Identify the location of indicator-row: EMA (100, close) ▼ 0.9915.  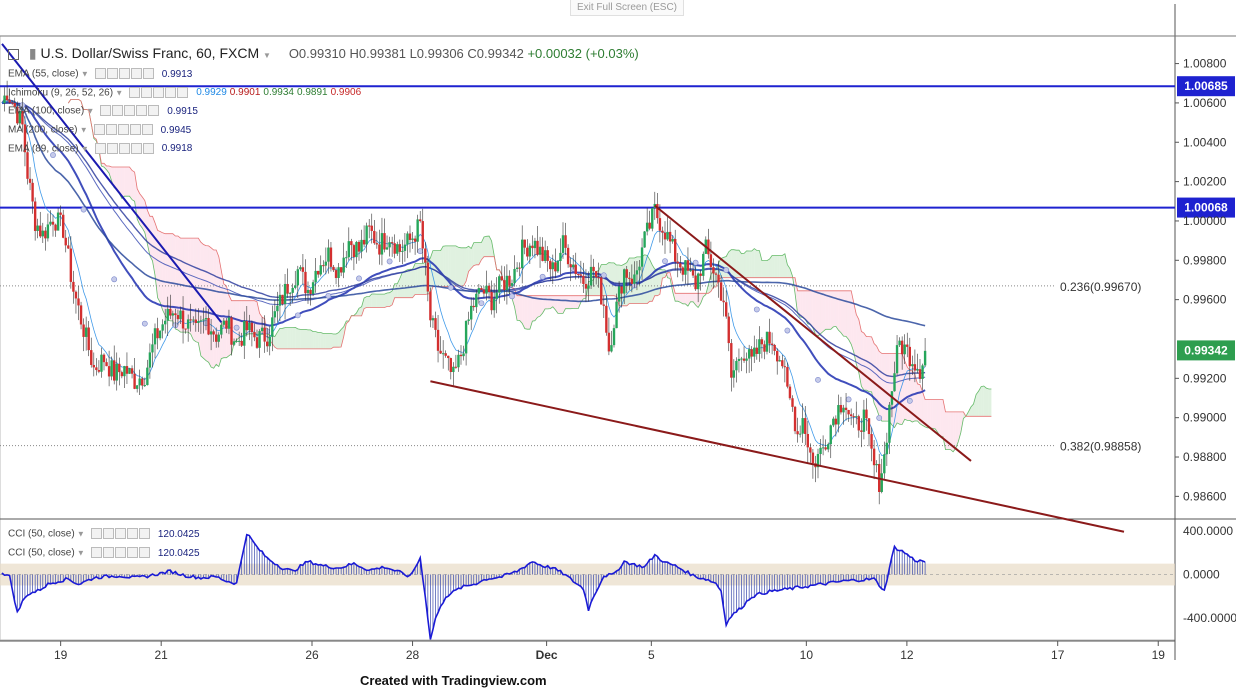
(103, 111).